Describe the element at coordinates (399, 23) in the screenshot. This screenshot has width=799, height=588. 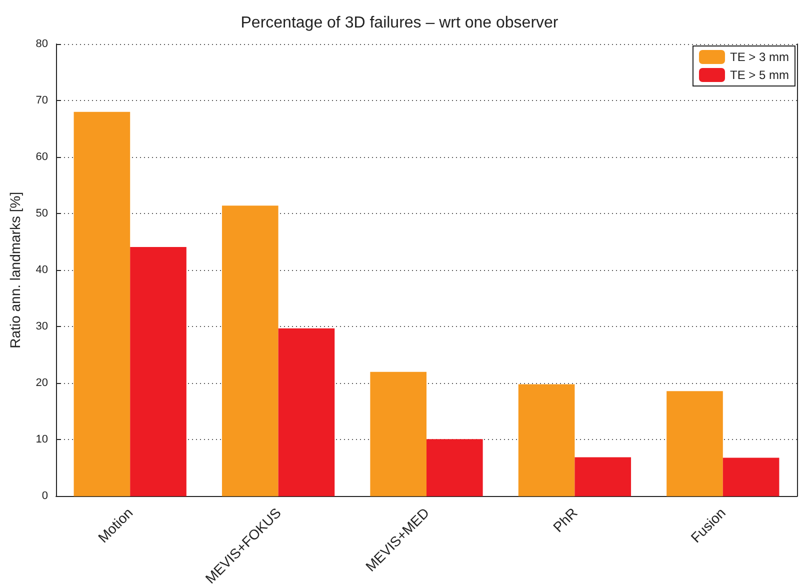
I see `chart-title: Percentage of 3D failures – wrt one observer` at that location.